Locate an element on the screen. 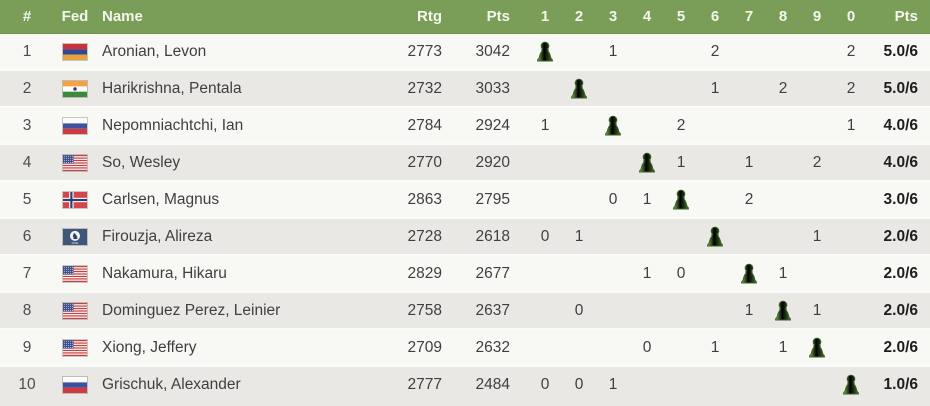 This screenshot has height=406, width=930. flag-ind-icon is located at coordinates (75, 88).